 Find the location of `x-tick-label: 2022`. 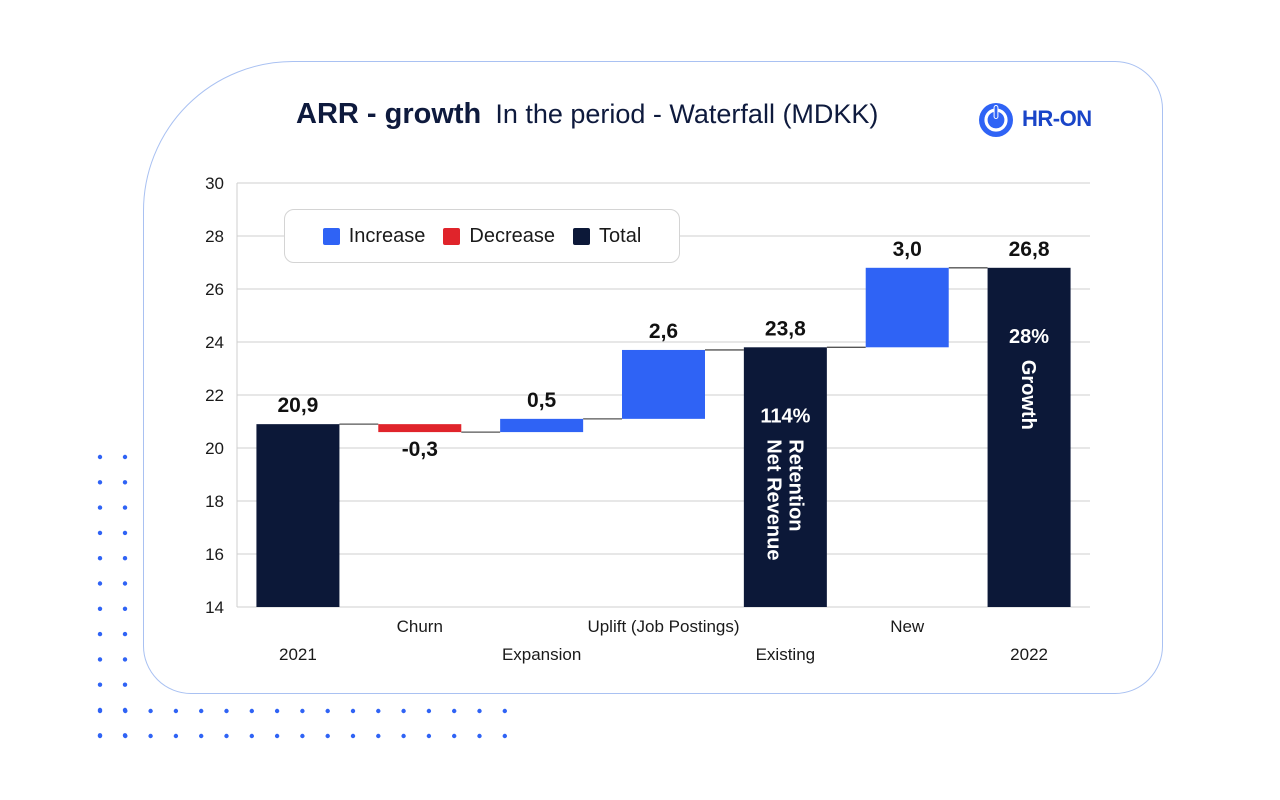

x-tick-label: 2022 is located at coordinates (1029, 654).